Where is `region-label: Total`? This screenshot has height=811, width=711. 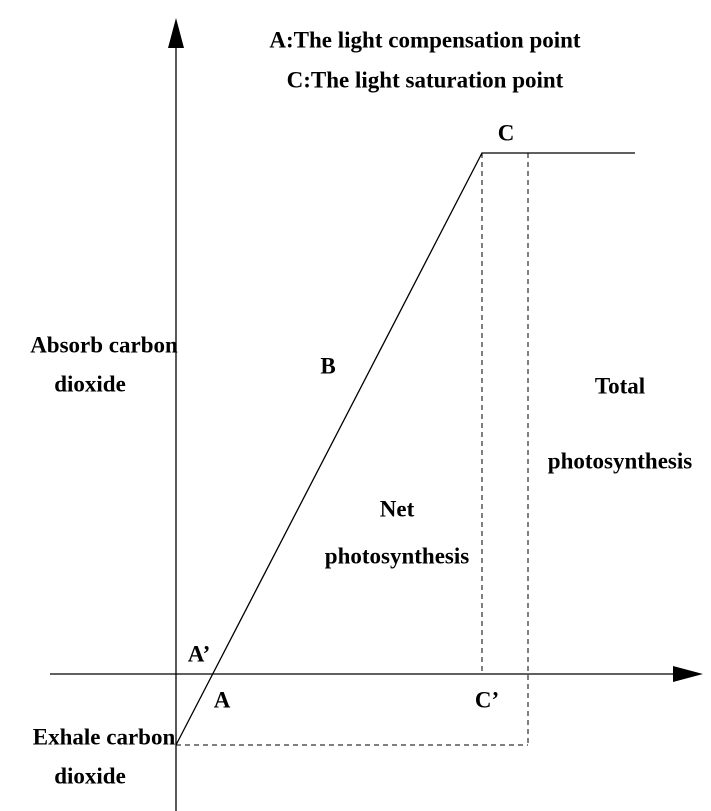
region-label: Total is located at coordinates (620, 385).